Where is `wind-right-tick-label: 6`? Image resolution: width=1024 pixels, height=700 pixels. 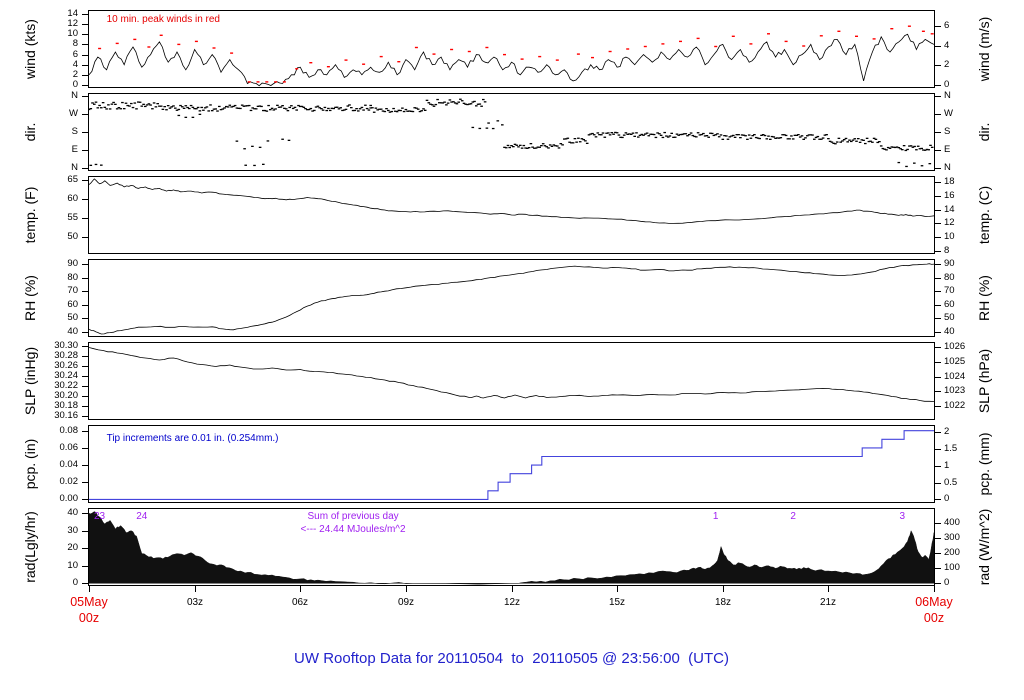
wind-right-tick-label: 6 is located at coordinates (947, 25).